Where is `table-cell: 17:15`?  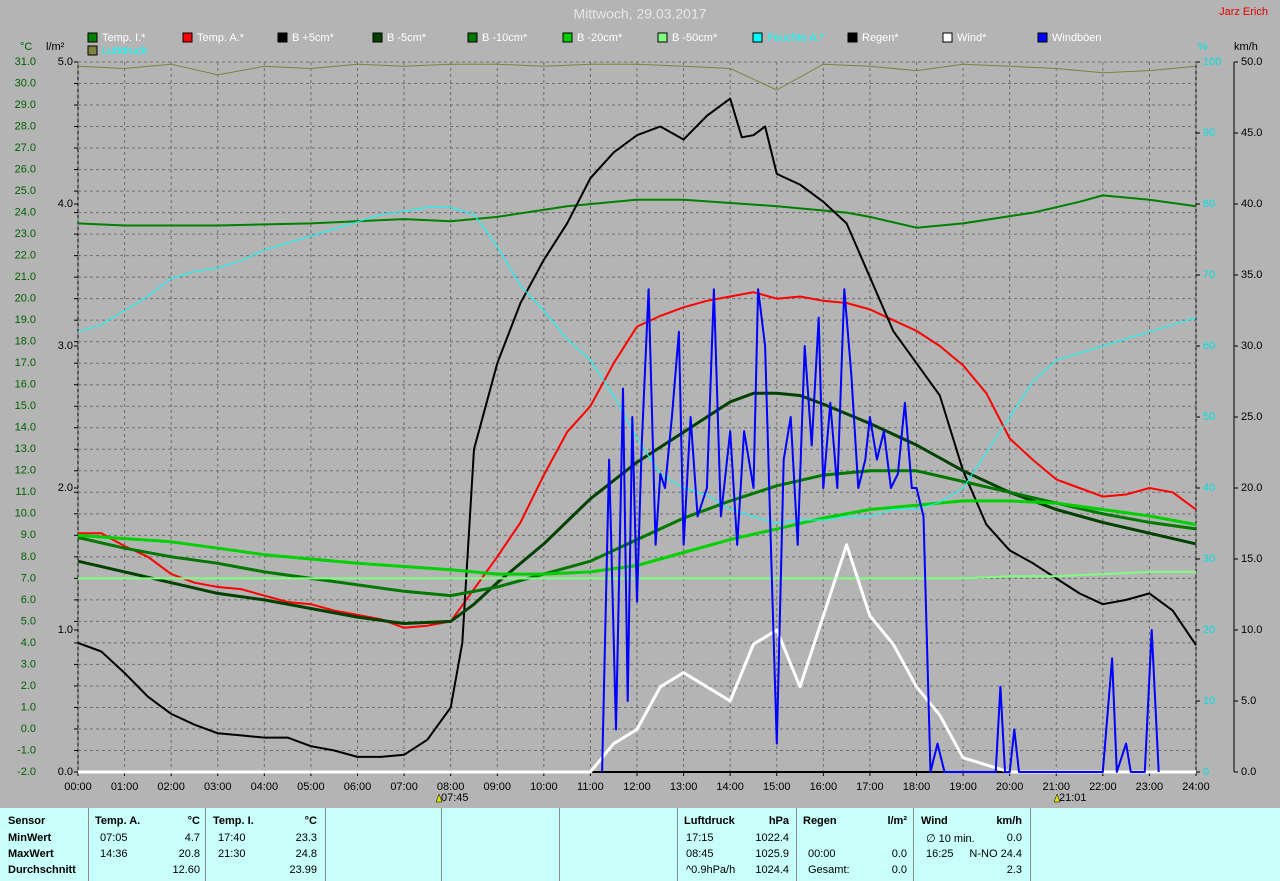
table-cell: 17:15 is located at coordinates (700, 838).